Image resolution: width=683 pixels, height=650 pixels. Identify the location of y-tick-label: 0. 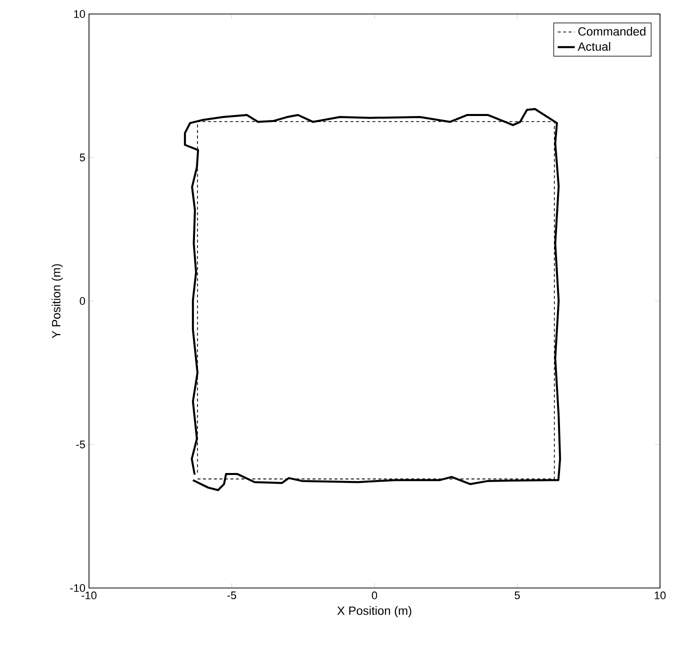
(83, 301).